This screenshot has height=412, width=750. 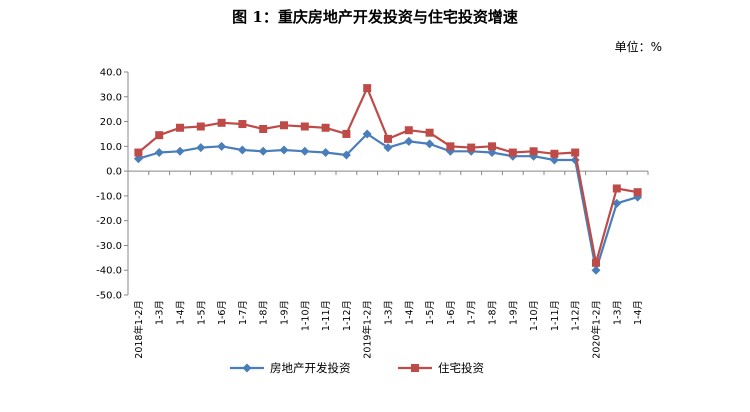 What do you see at coordinates (109, 221) in the screenshot?
I see `y-tick-label: -20.0` at bounding box center [109, 221].